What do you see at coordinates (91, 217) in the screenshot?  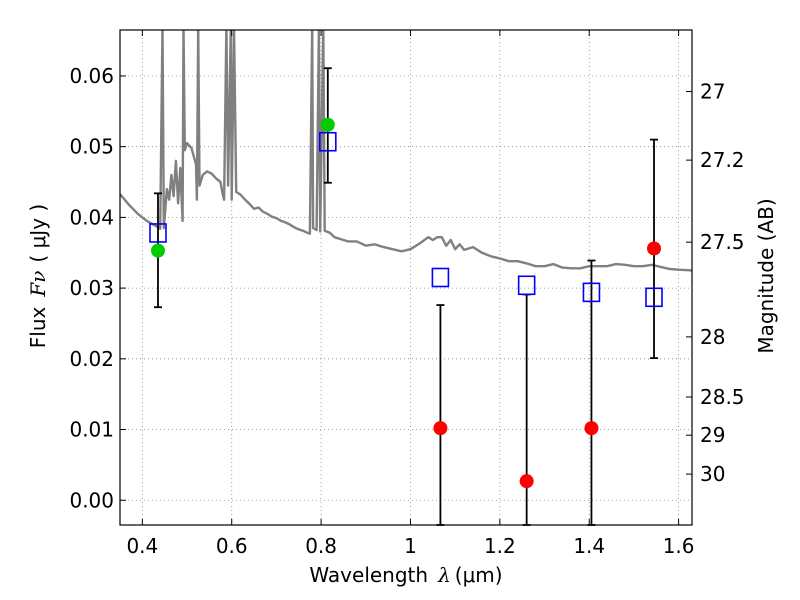 I see `y-tick-label: 0.04` at bounding box center [91, 217].